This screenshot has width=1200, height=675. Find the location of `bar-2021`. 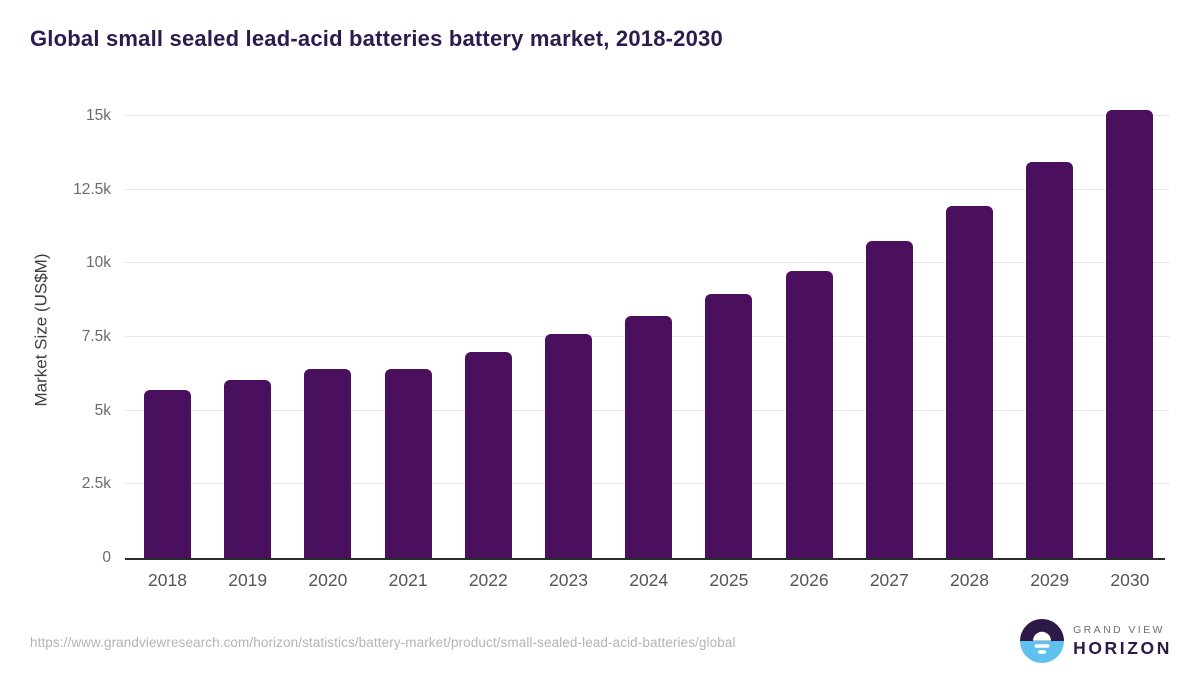

bar-2021 is located at coordinates (408, 463).